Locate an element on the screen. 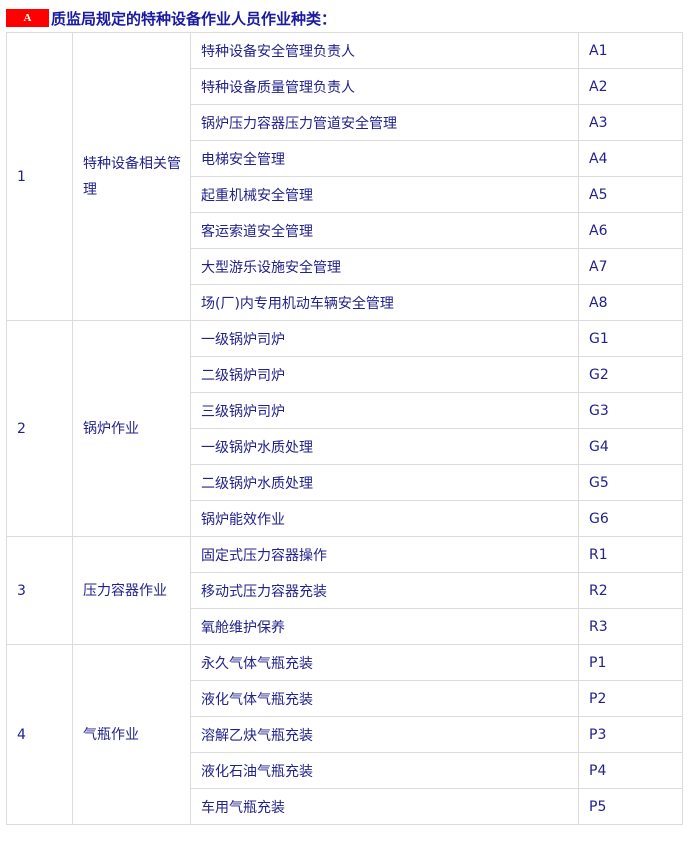  group-name: 锅炉作业 is located at coordinates (131, 428).